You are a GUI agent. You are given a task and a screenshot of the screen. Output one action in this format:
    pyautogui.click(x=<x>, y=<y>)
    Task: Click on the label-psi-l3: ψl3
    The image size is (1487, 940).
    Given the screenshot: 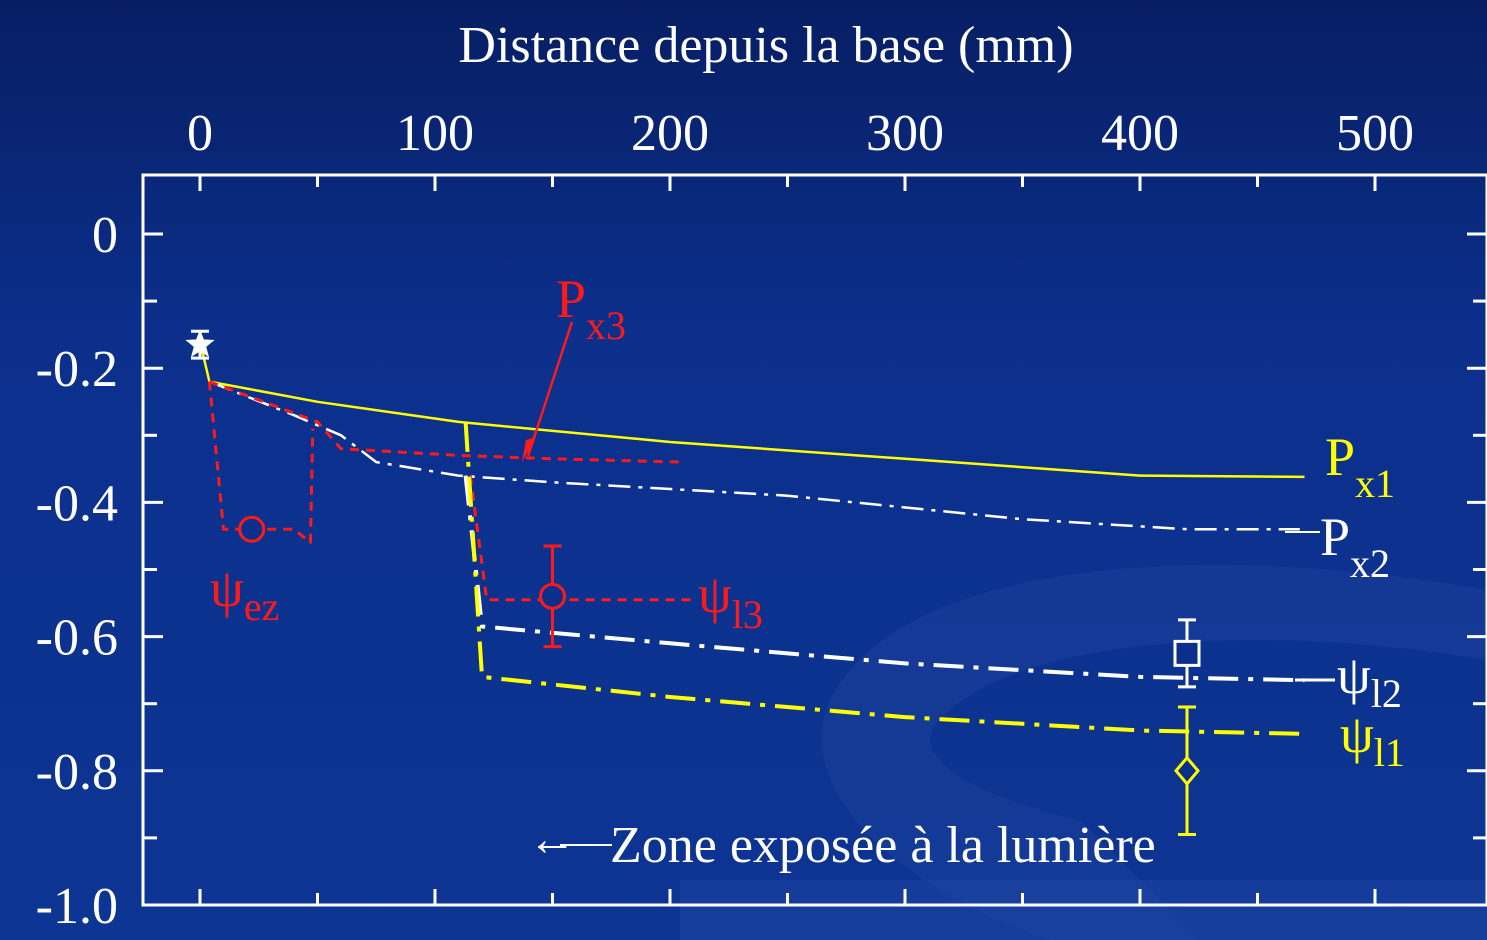 What is the action you would take?
    pyautogui.click(x=730, y=600)
    